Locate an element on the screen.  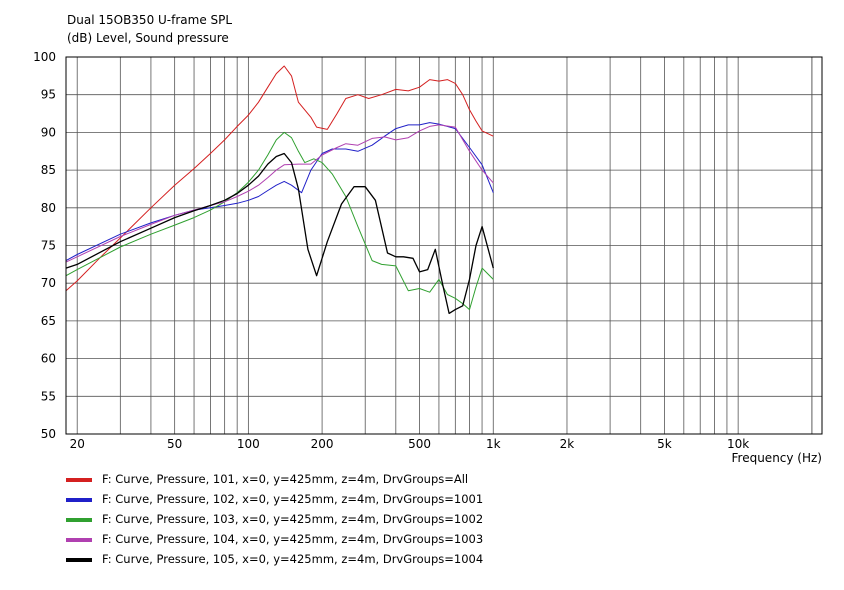
x-tick-label: 2k is located at coordinates (567, 444).